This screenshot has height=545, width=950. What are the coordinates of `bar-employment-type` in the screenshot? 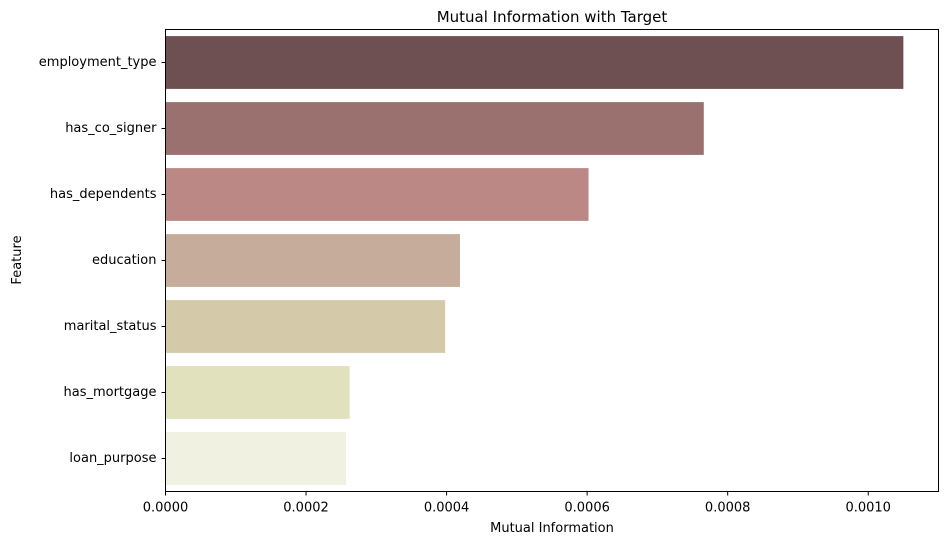 It's located at (534, 62).